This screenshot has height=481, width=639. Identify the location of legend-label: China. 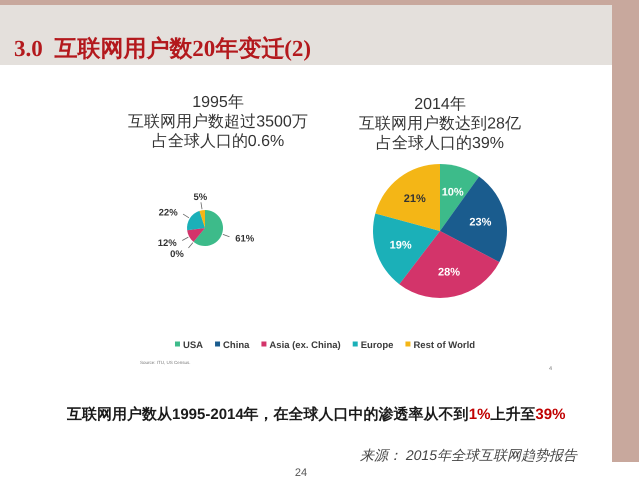
(236, 345).